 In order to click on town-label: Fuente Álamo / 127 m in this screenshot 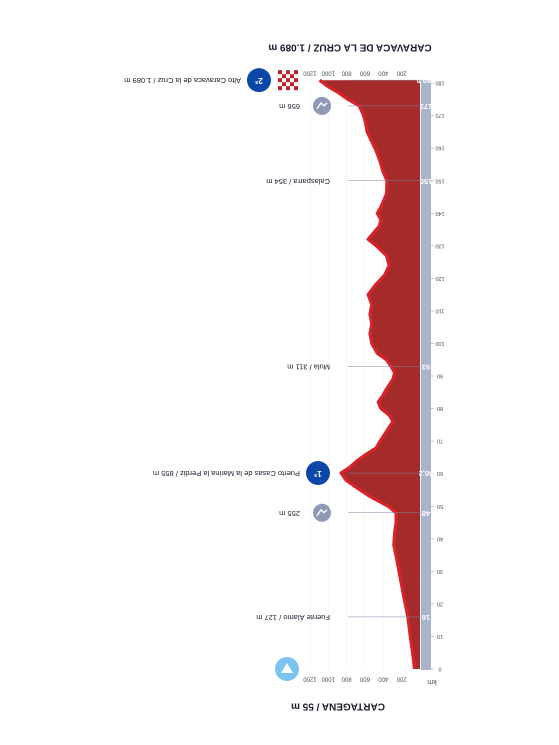, I will do `click(293, 617)`.